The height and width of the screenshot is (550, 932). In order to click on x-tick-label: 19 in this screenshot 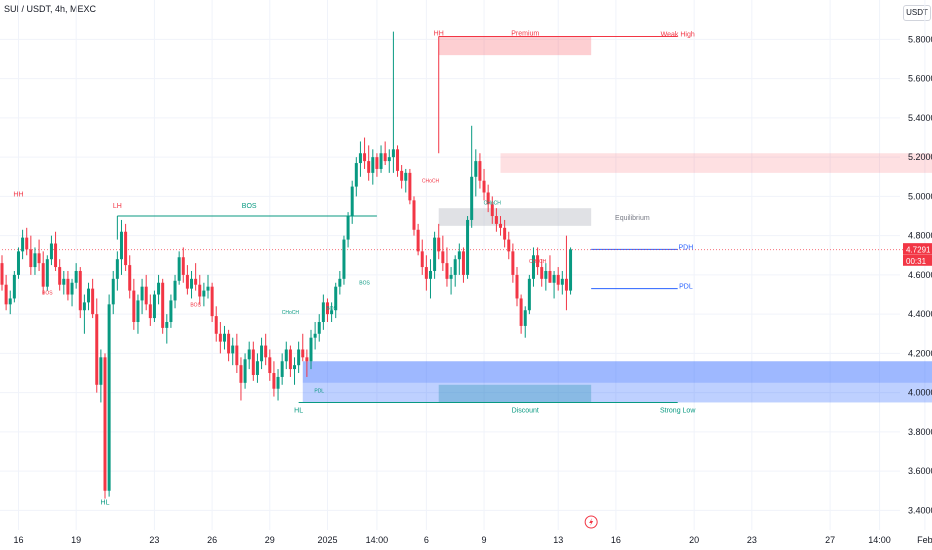, I will do `click(76, 540)`.